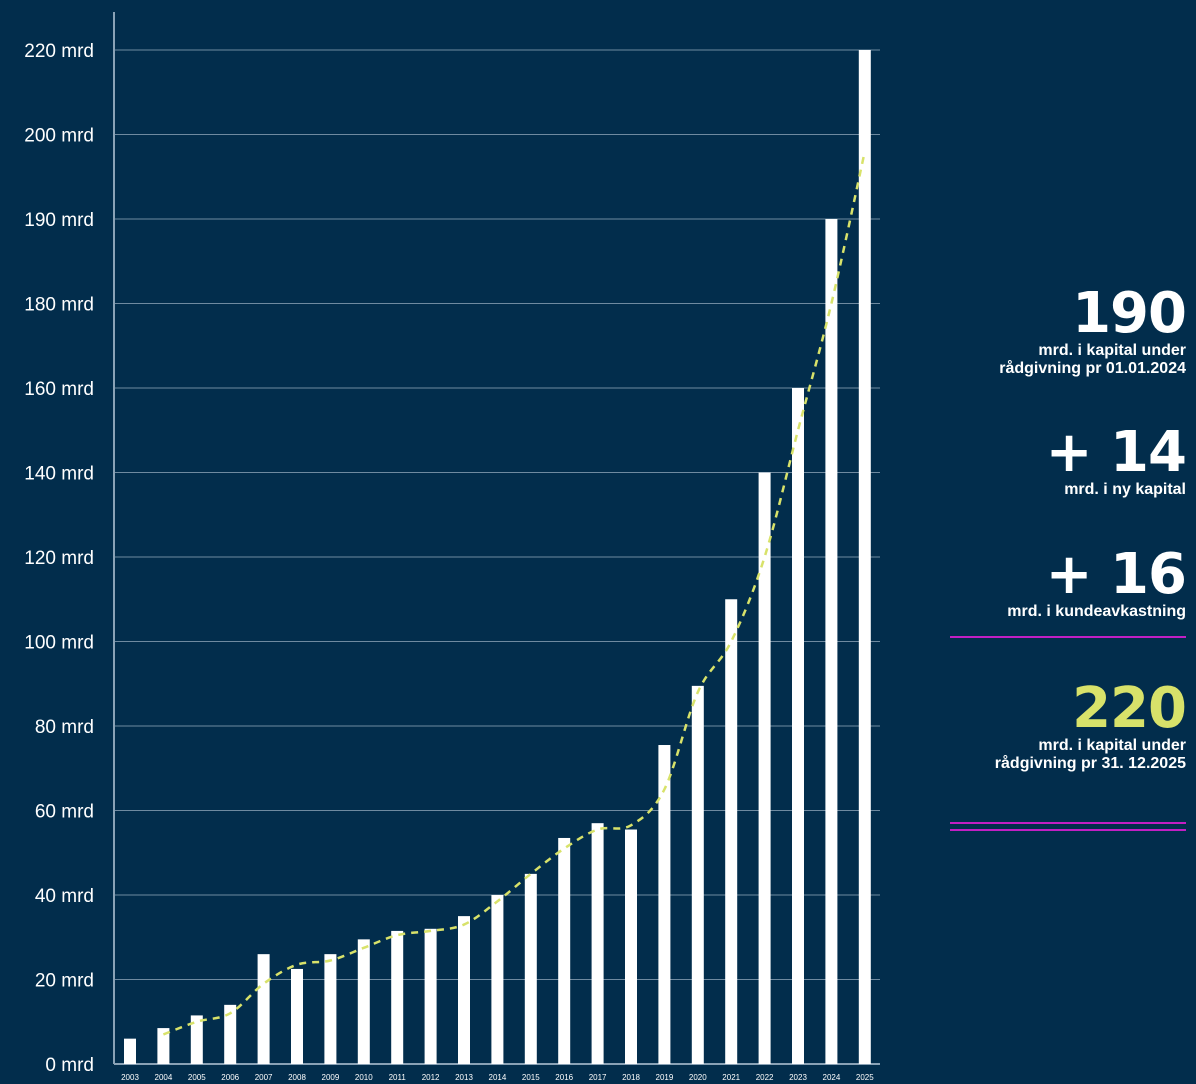  What do you see at coordinates (864, 557) in the screenshot?
I see `bar-2025` at bounding box center [864, 557].